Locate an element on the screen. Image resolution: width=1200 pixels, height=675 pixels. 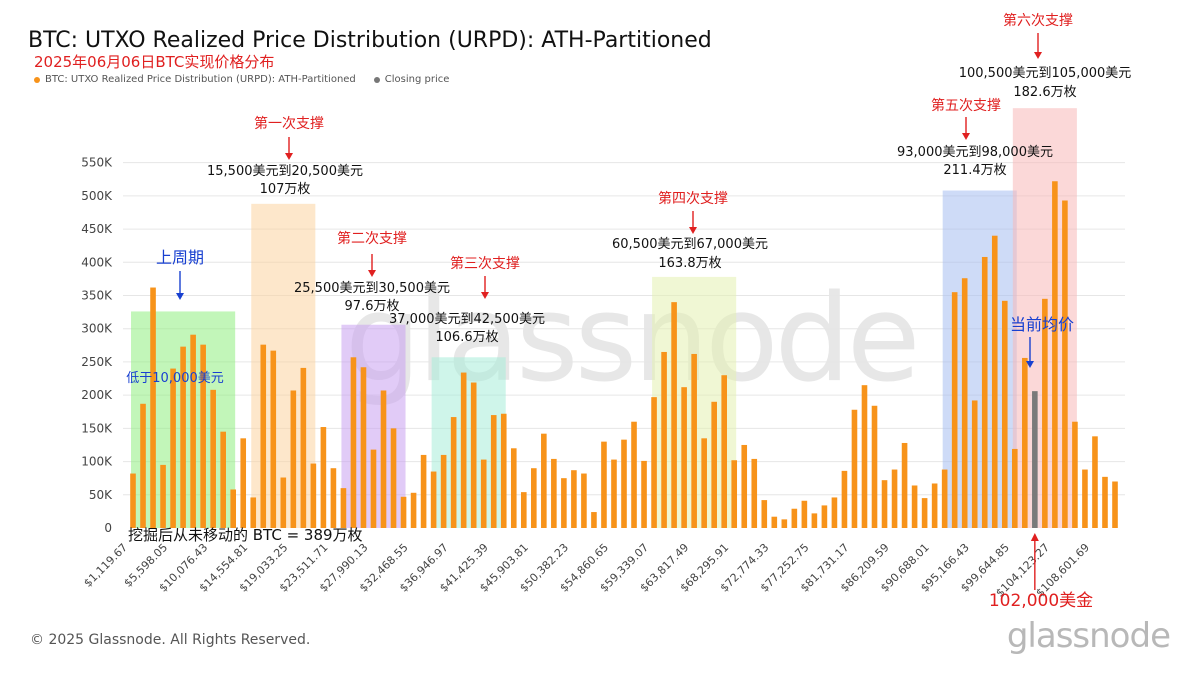
support-callout: 第三次支撑 is located at coordinates (485, 263).